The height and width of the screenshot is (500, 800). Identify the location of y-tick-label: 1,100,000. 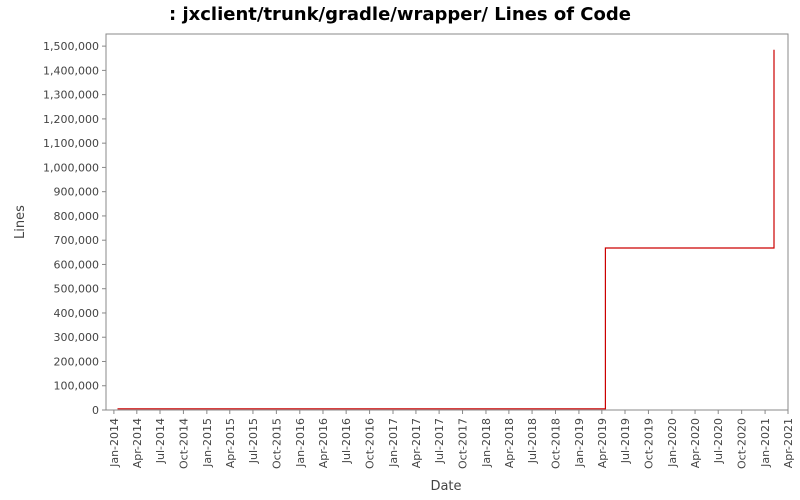
(71, 143).